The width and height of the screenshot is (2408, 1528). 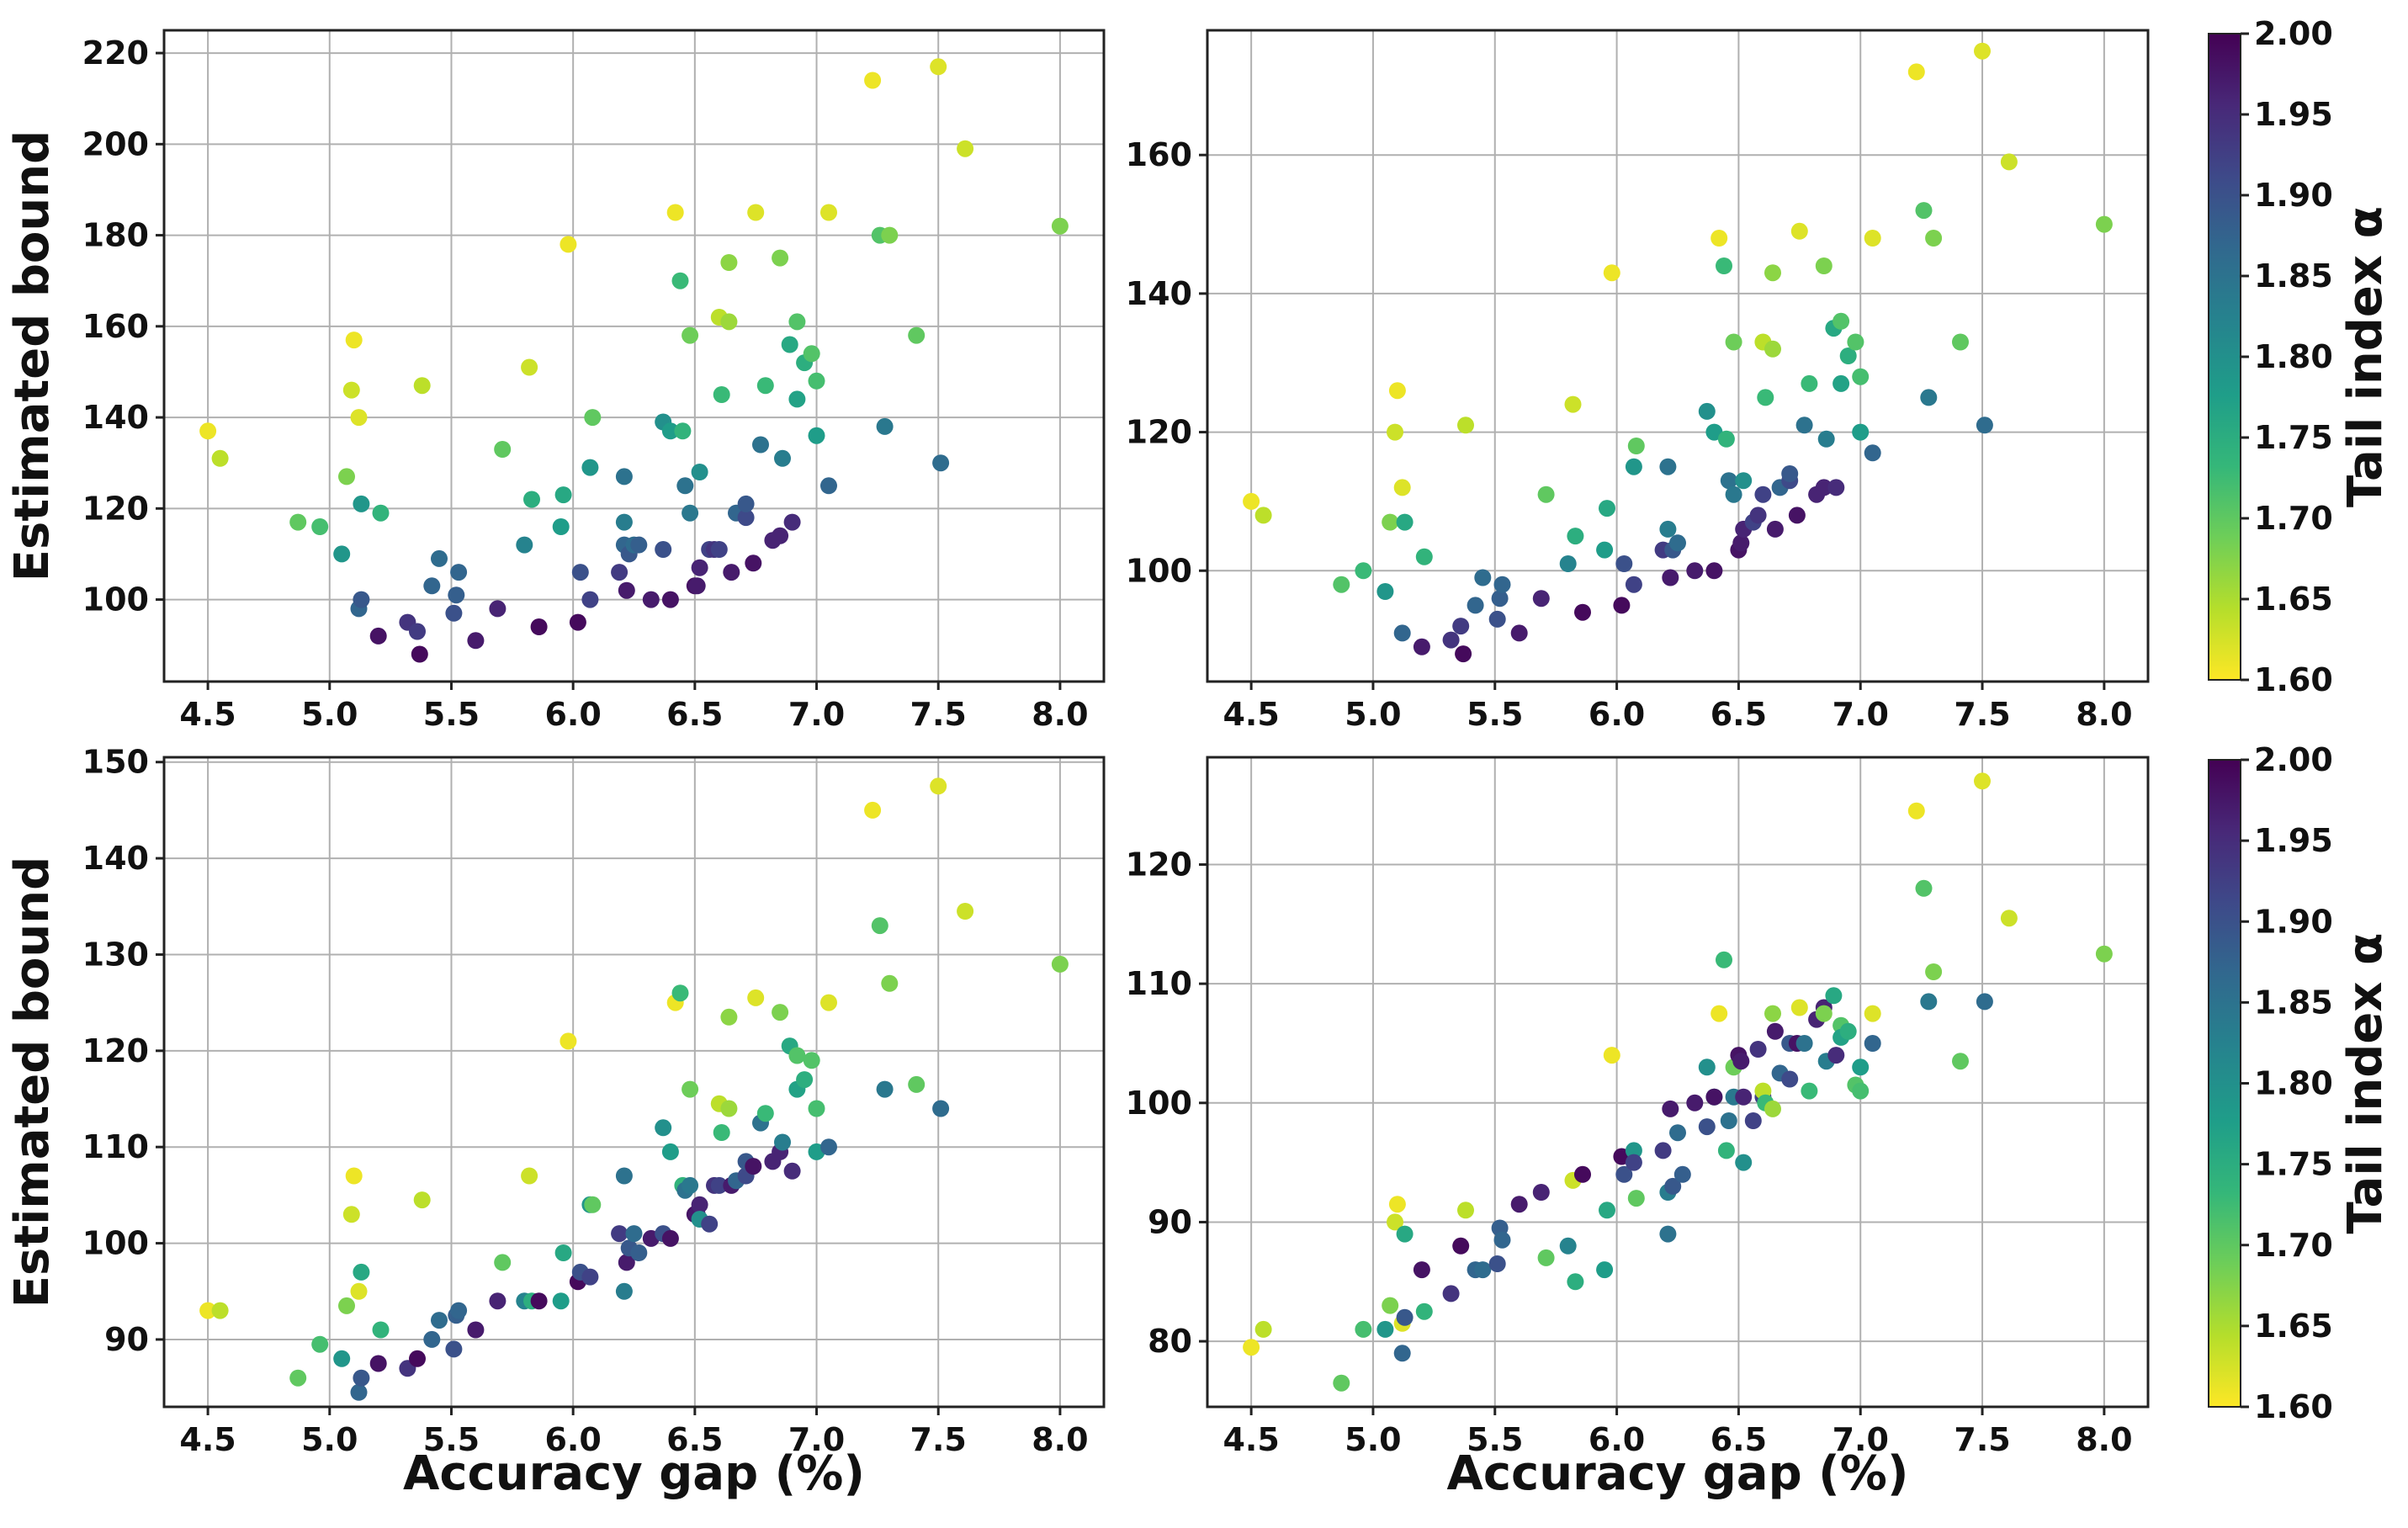 I want to click on colorbar-tick-label: 1.95, so click(x=2293, y=840).